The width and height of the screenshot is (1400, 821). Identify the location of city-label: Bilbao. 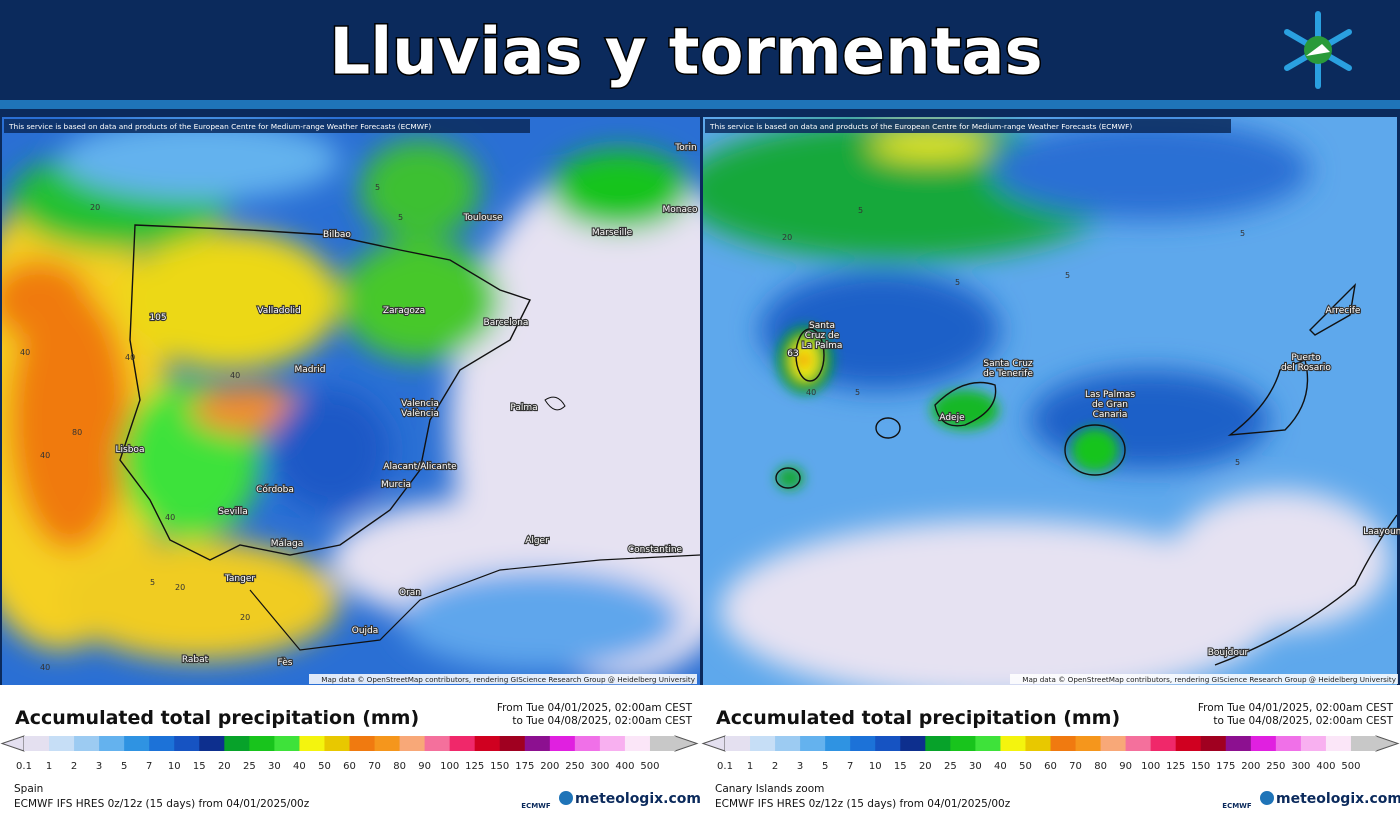
(337, 235).